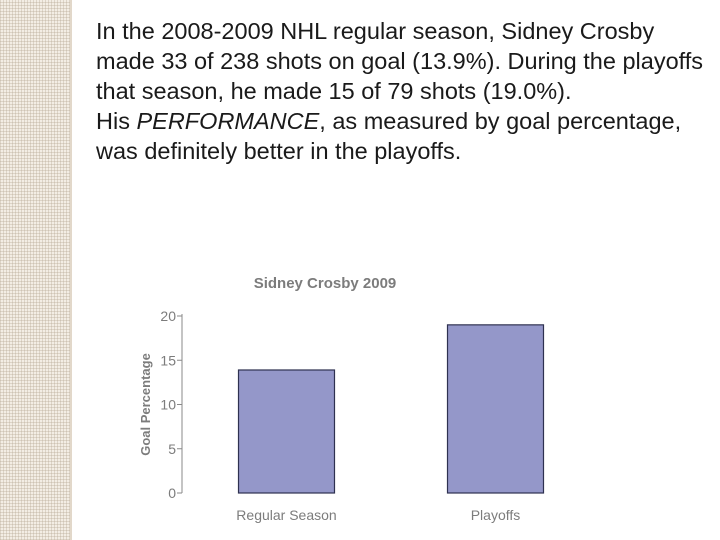  What do you see at coordinates (71, 270) in the screenshot?
I see `decorative-side-rule` at bounding box center [71, 270].